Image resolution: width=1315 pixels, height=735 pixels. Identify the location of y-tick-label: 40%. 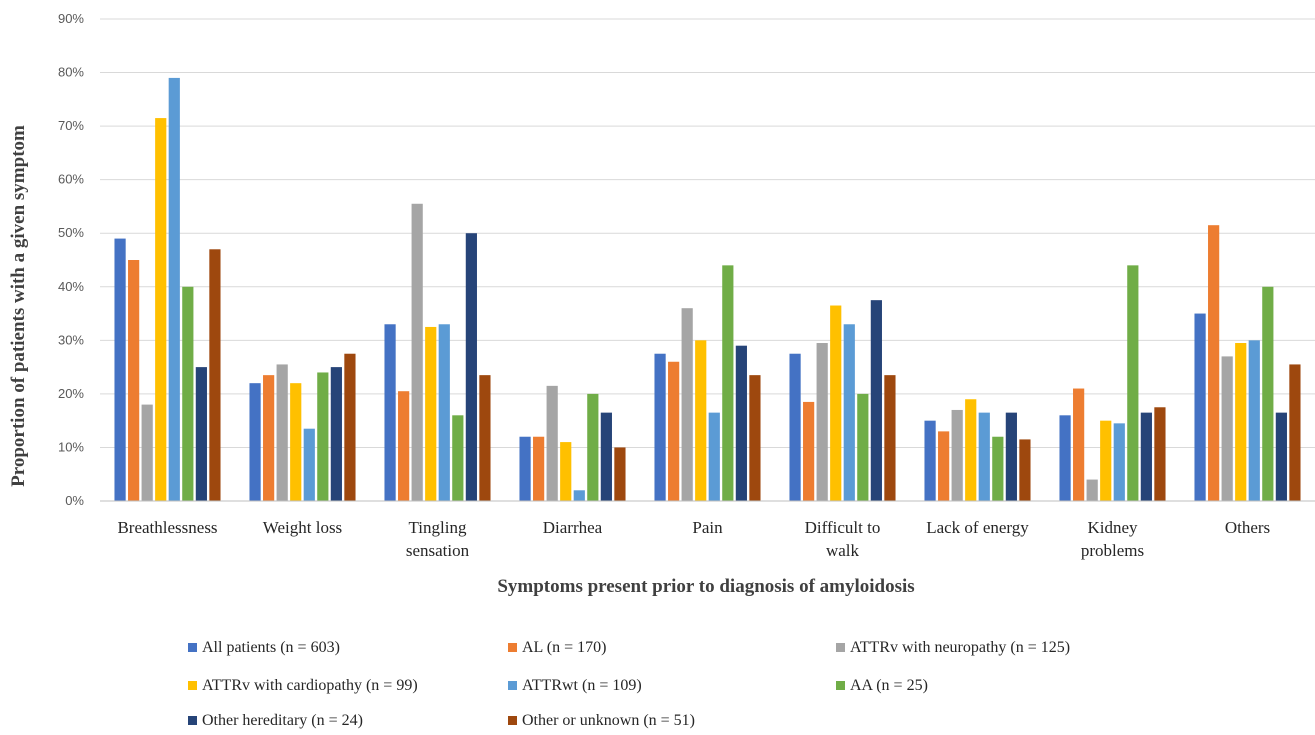
(71, 286).